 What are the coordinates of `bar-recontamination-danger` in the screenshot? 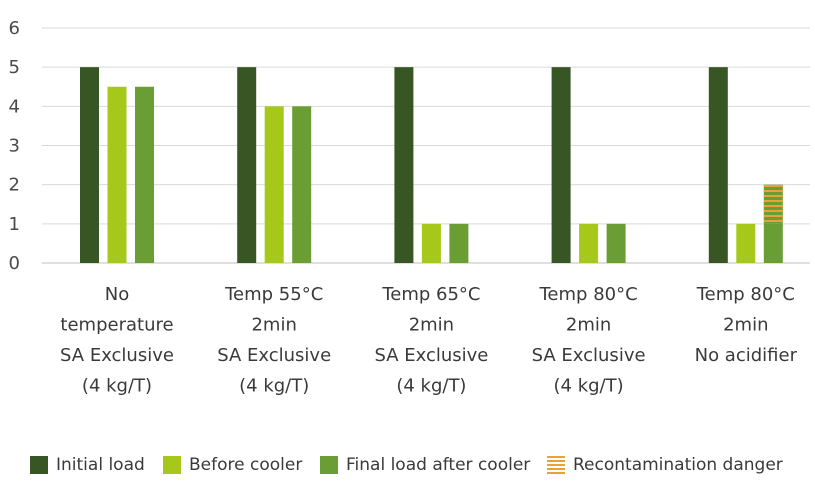 It's located at (773, 204).